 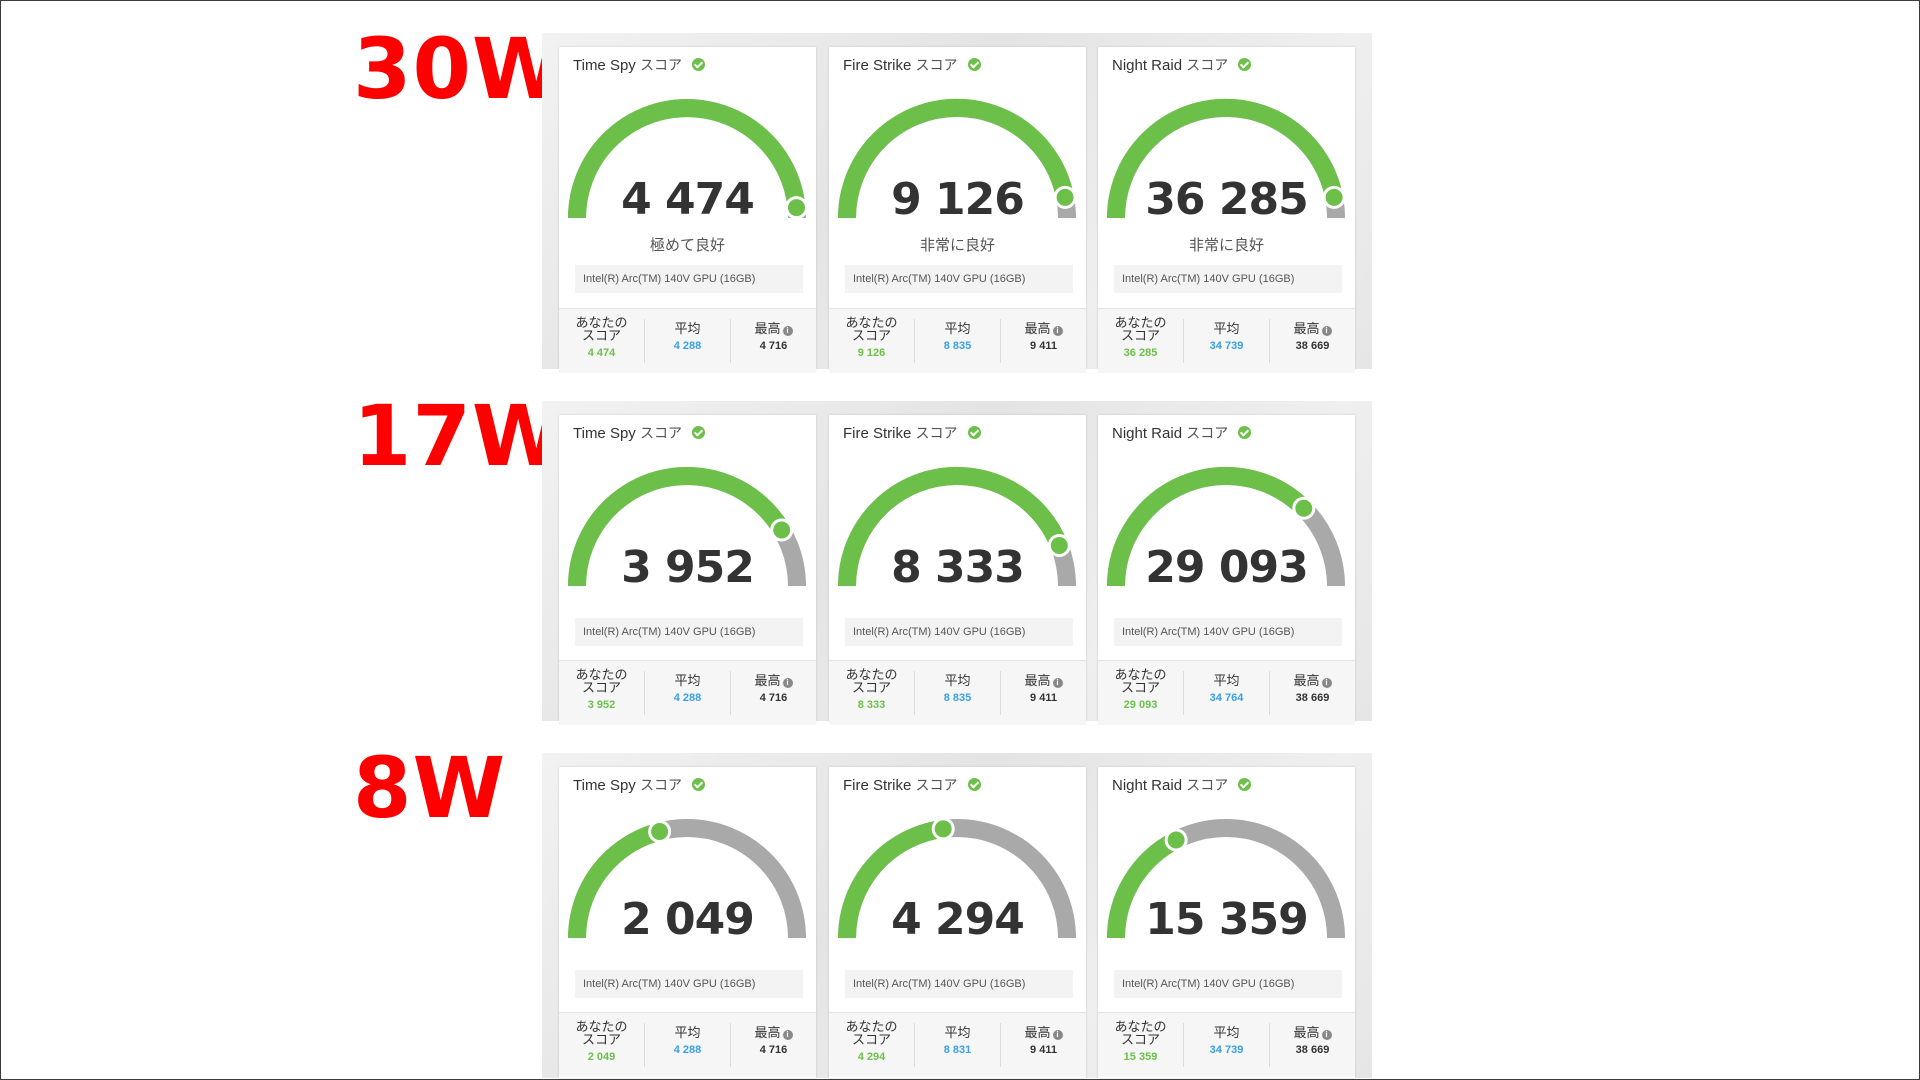 I want to click on stat-your-score: あなたのスコア 4 294, so click(x=871, y=1042).